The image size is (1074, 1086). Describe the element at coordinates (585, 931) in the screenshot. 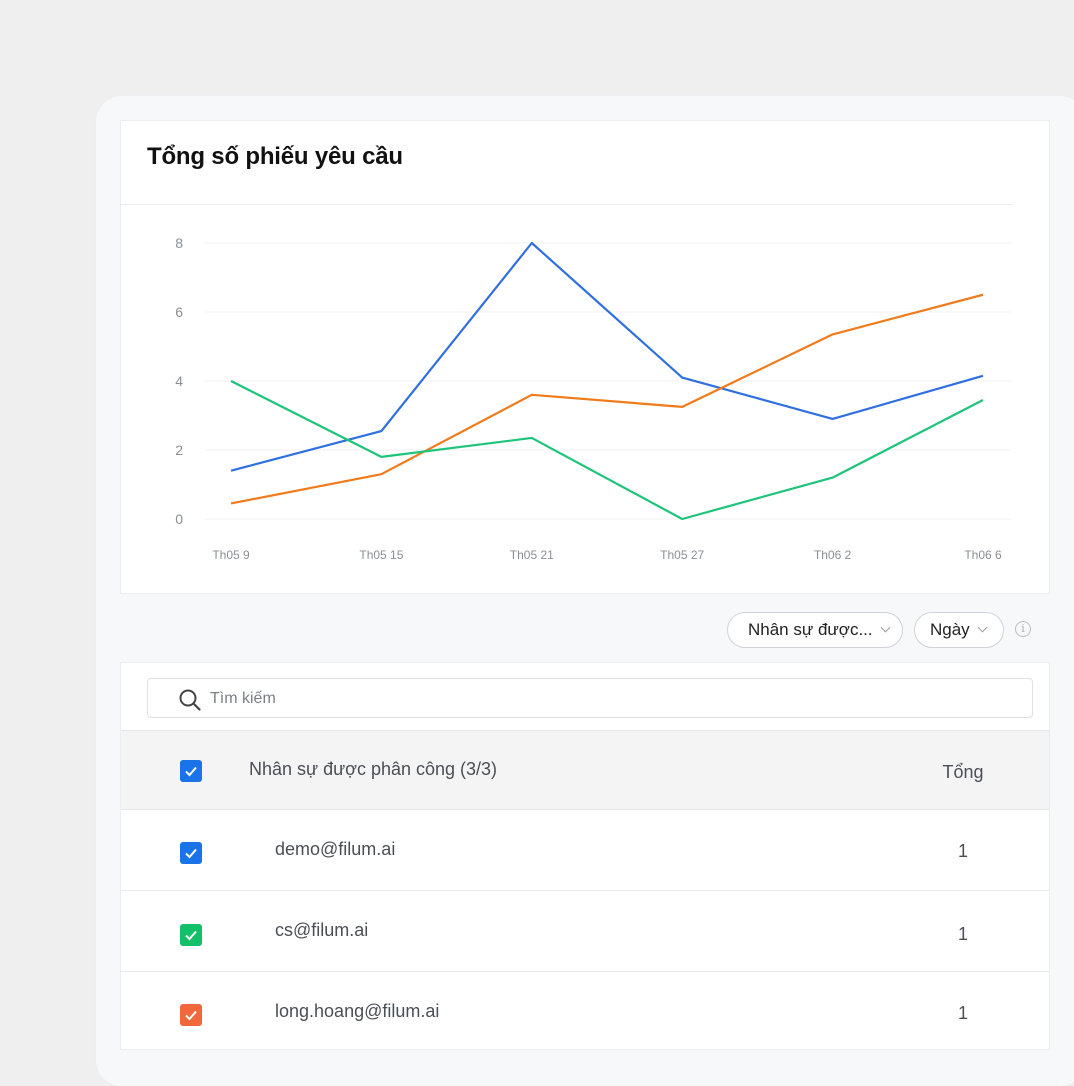

I see `table-row: cs@filum.ai 1` at that location.